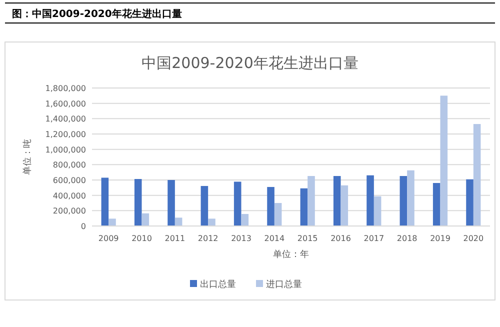  I want to click on x-tick-label: 2013, so click(241, 238).